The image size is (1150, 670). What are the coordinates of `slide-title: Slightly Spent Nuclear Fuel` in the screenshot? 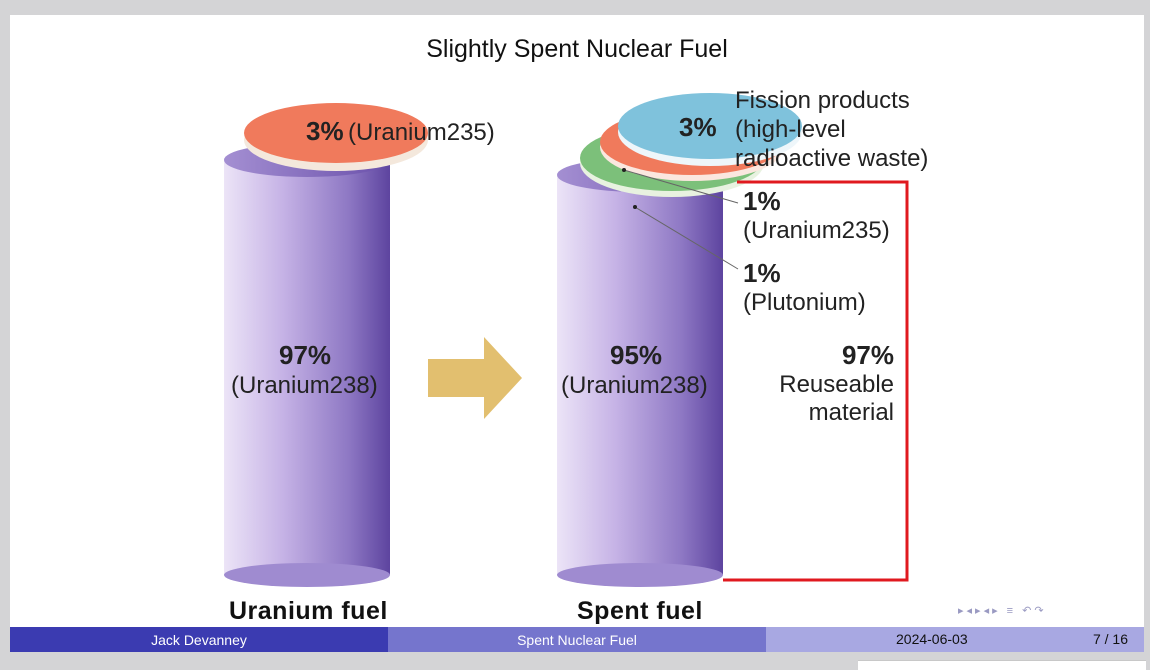 It's located at (577, 49).